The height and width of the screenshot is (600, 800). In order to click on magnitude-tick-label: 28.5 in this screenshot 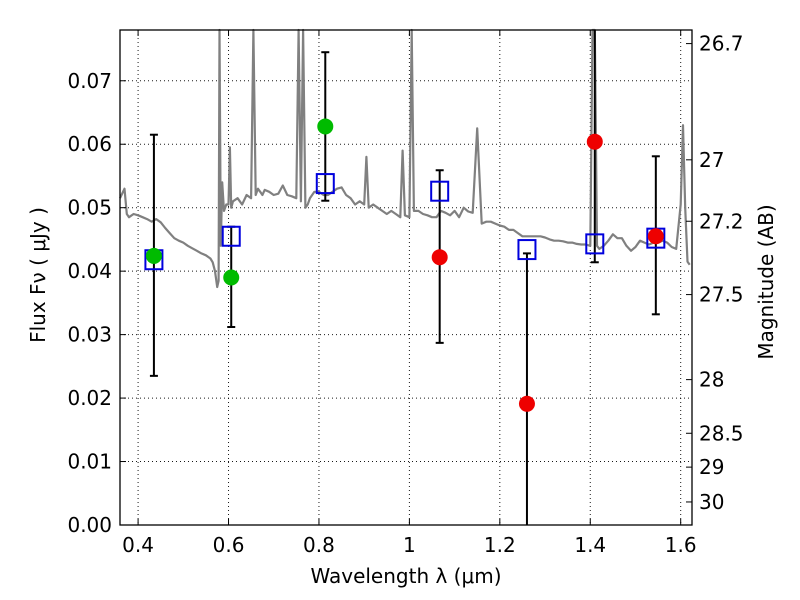, I will do `click(721, 433)`.